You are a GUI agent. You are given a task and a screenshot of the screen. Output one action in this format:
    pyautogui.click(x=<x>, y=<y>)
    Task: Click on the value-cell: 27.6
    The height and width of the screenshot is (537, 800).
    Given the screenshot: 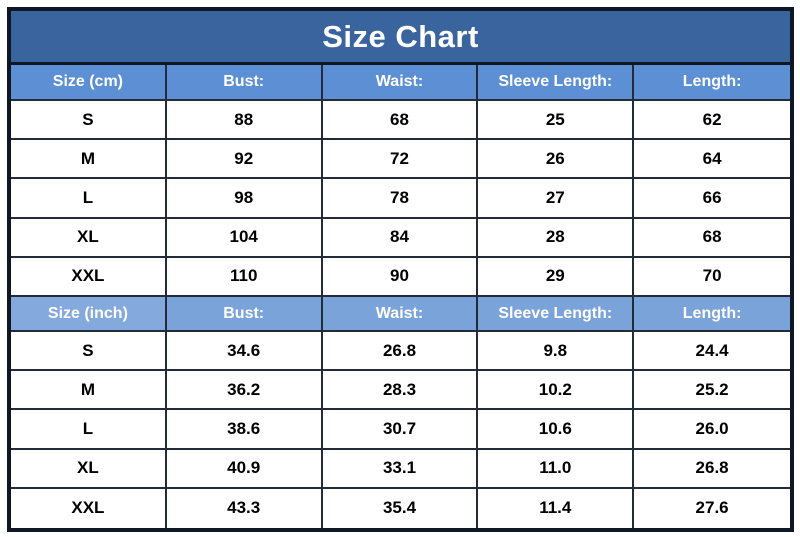 What is the action you would take?
    pyautogui.click(x=712, y=508)
    